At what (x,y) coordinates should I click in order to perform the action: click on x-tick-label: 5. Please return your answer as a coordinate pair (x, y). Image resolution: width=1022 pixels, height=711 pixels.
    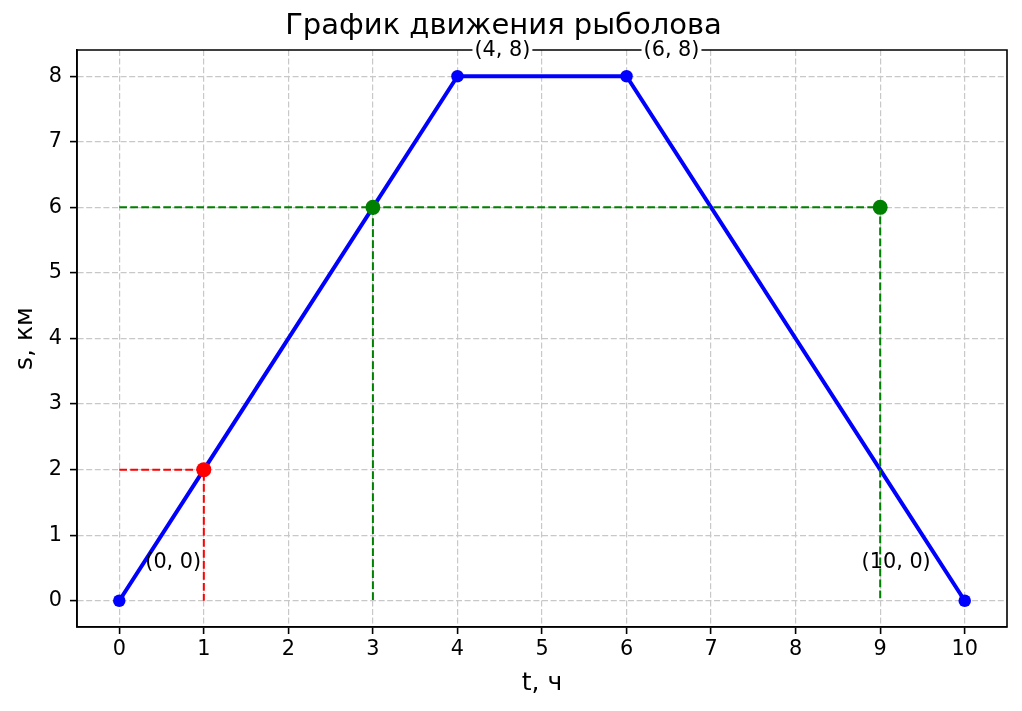
    Looking at the image, I should click on (542, 647).